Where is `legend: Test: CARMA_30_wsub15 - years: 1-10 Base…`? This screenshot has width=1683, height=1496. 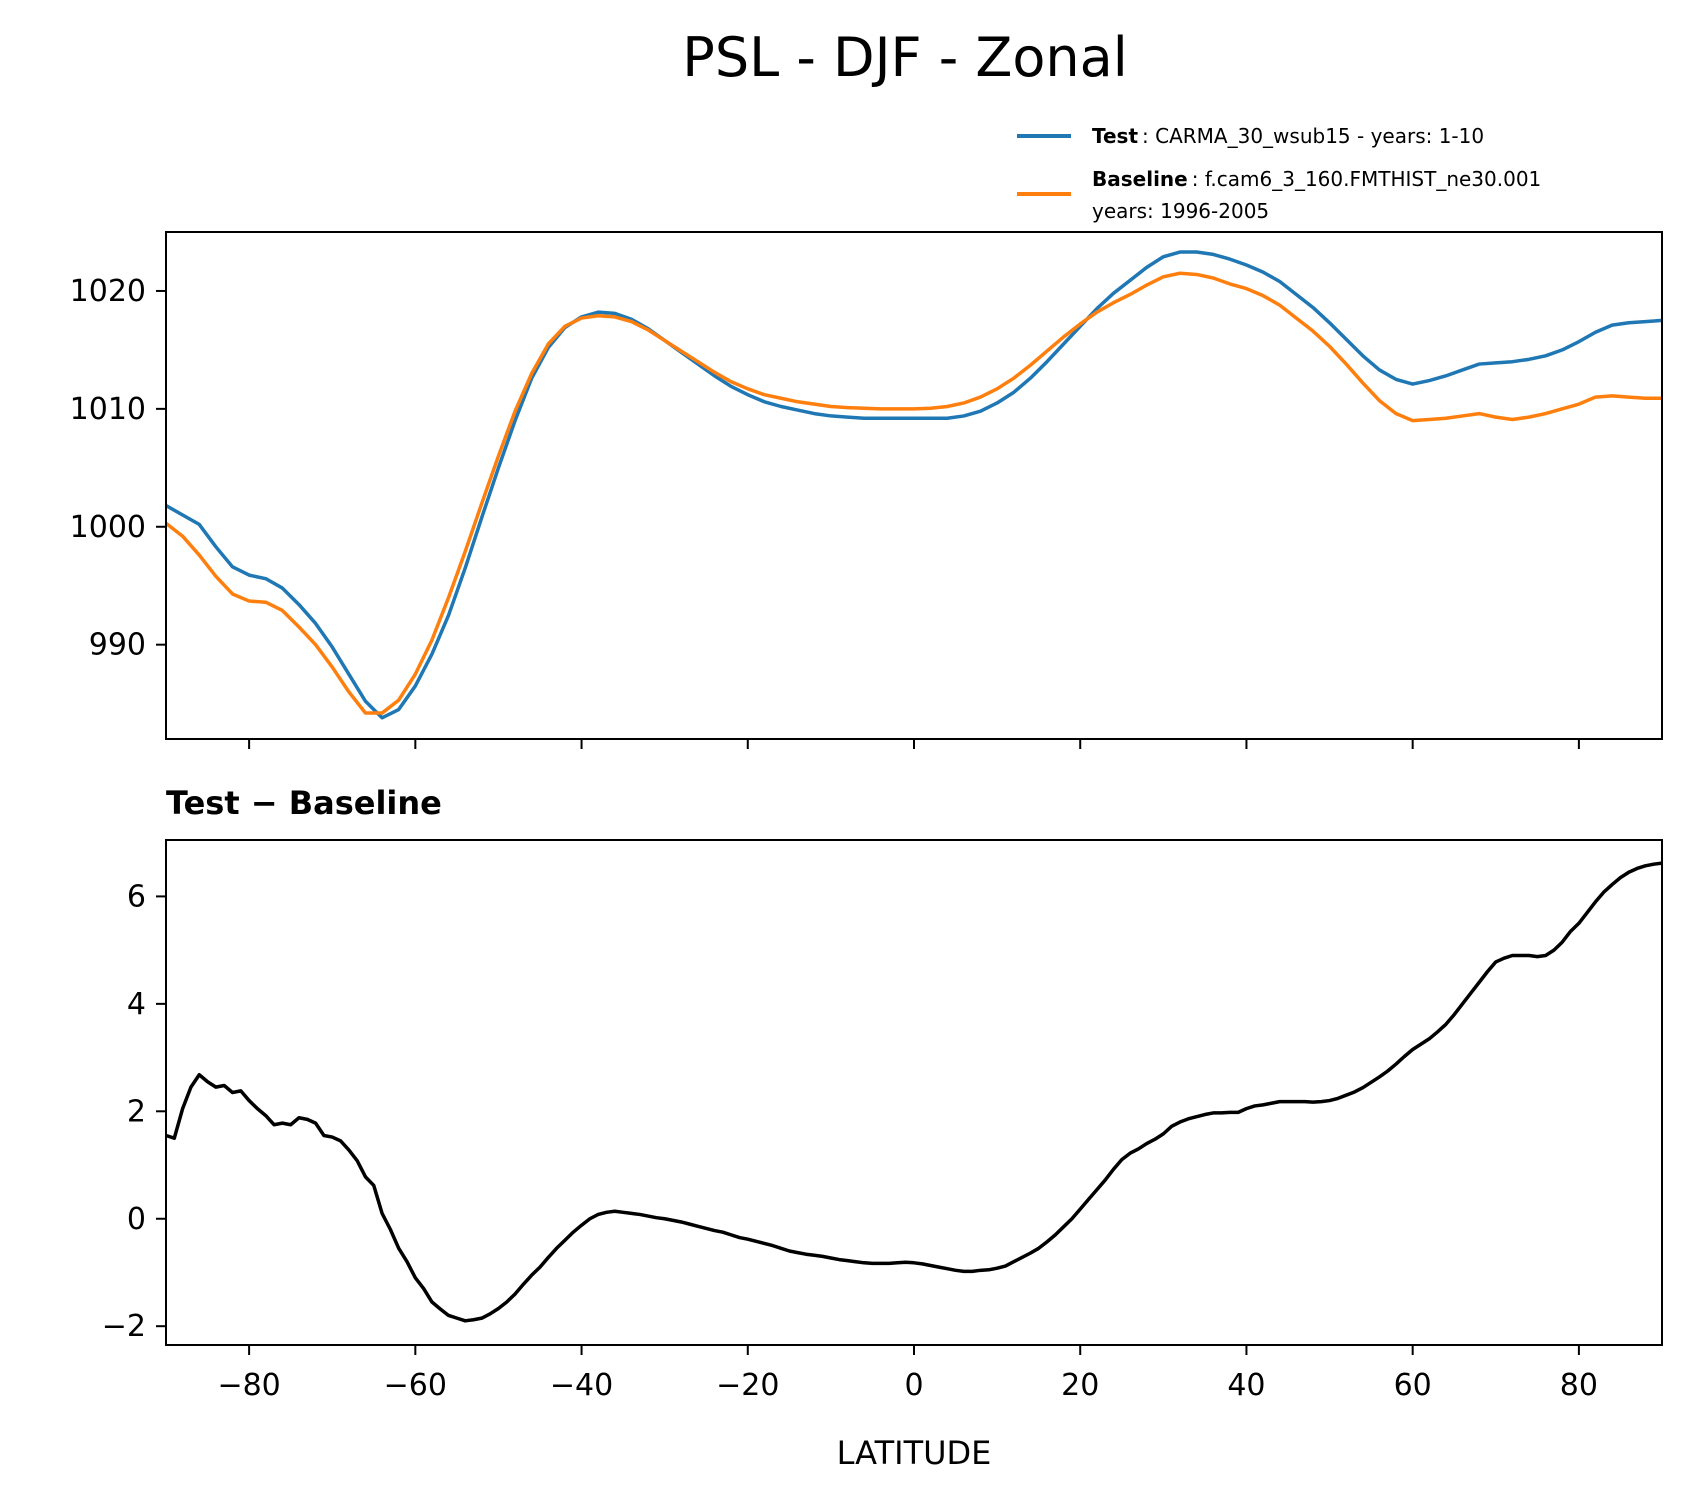
legend: Test: CARMA_30_wsub15 - years: 1-10 Base… is located at coordinates (1279, 173).